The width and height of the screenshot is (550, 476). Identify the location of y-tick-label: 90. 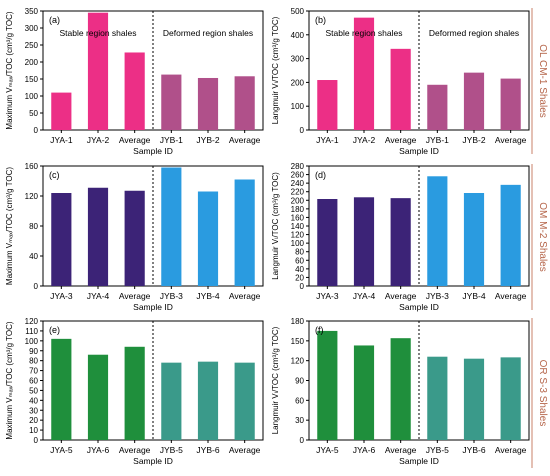
(299, 381).